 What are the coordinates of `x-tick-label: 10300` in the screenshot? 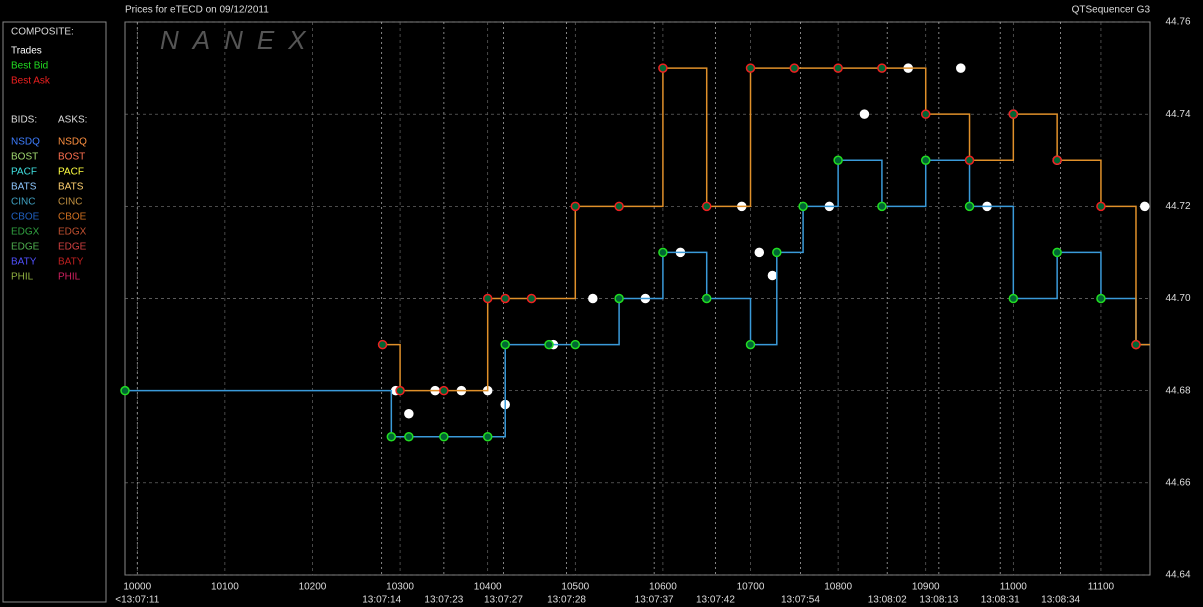 It's located at (400, 587).